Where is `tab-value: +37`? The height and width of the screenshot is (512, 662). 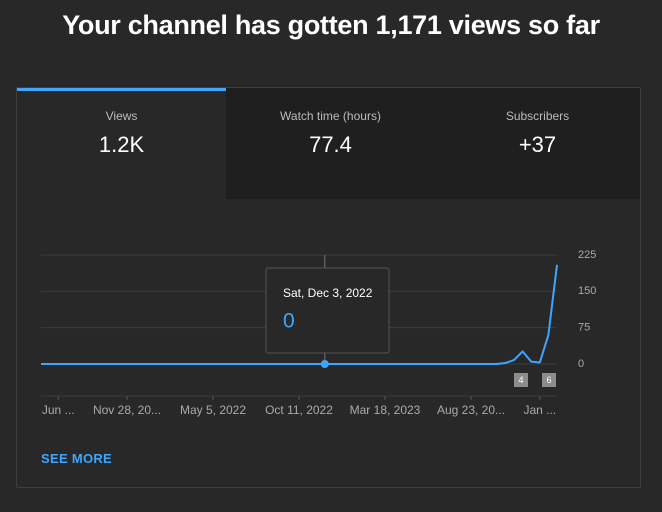
tab-value: +37 is located at coordinates (537, 144).